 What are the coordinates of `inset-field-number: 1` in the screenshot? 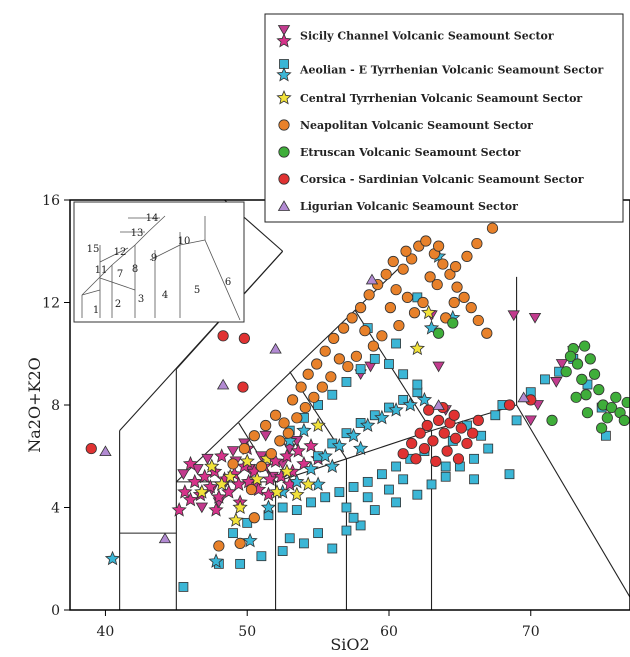 It's located at (96, 310).